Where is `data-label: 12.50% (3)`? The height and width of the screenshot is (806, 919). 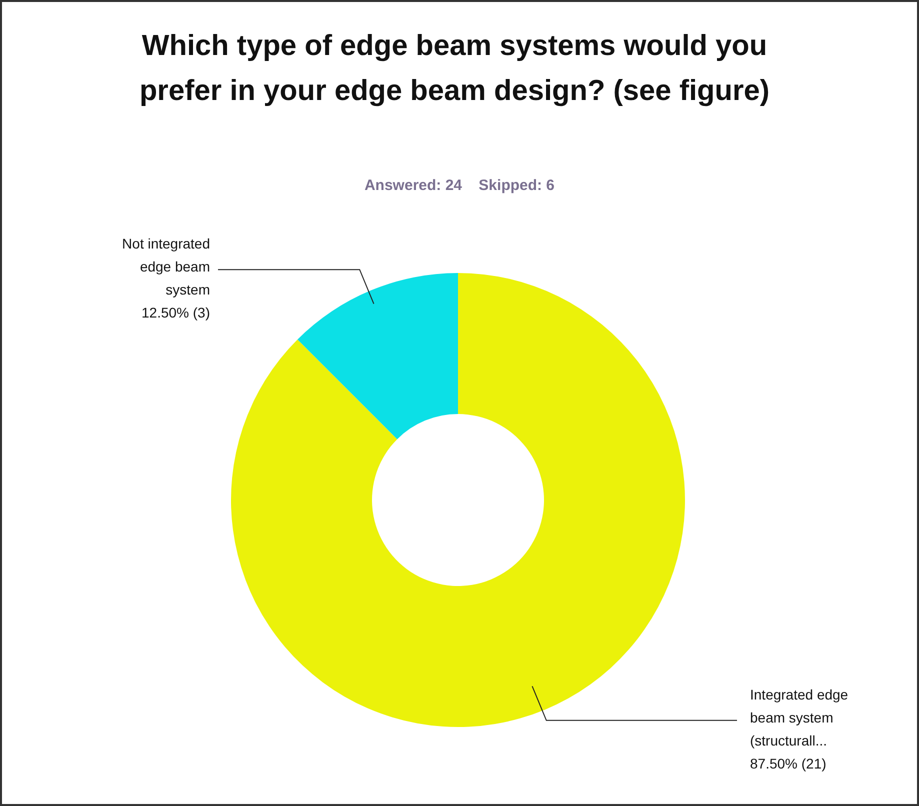
data-label: 12.50% (3) is located at coordinates (176, 312).